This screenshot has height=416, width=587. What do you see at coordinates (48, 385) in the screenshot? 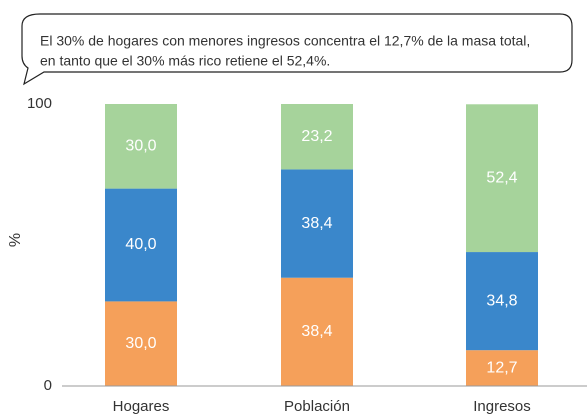
I see `y-tick-label: 0` at bounding box center [48, 385].